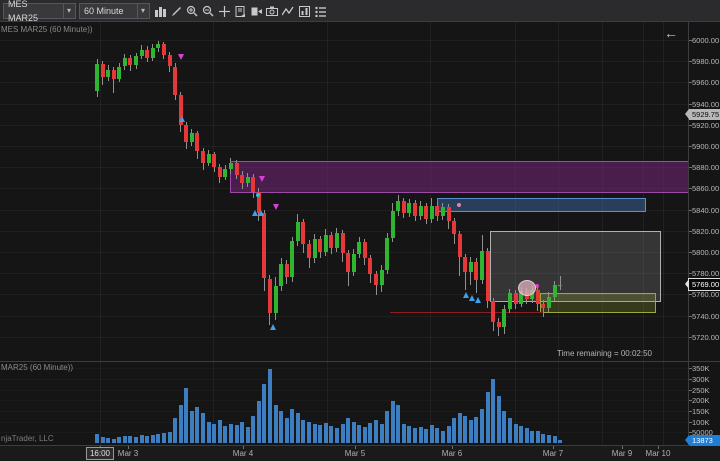 The height and width of the screenshot is (461, 720). What do you see at coordinates (537, 286) in the screenshot?
I see `signal-dot` at bounding box center [537, 286].